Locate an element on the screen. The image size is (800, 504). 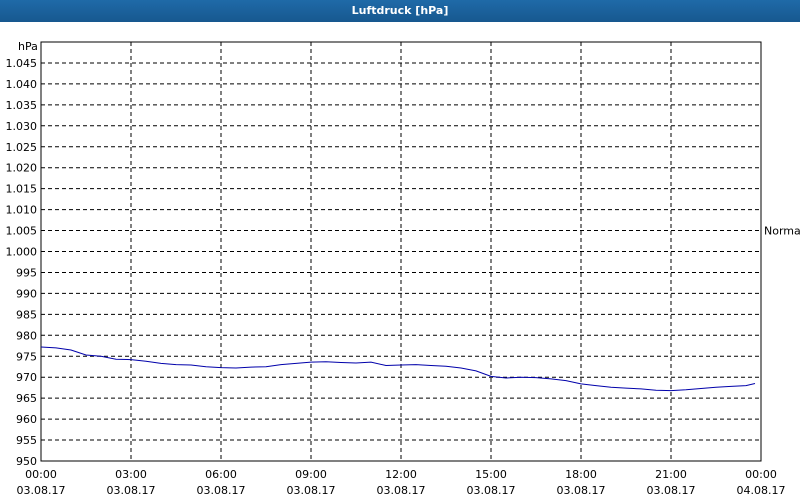
y-tick-label: 1.010 is located at coordinates (22, 210).